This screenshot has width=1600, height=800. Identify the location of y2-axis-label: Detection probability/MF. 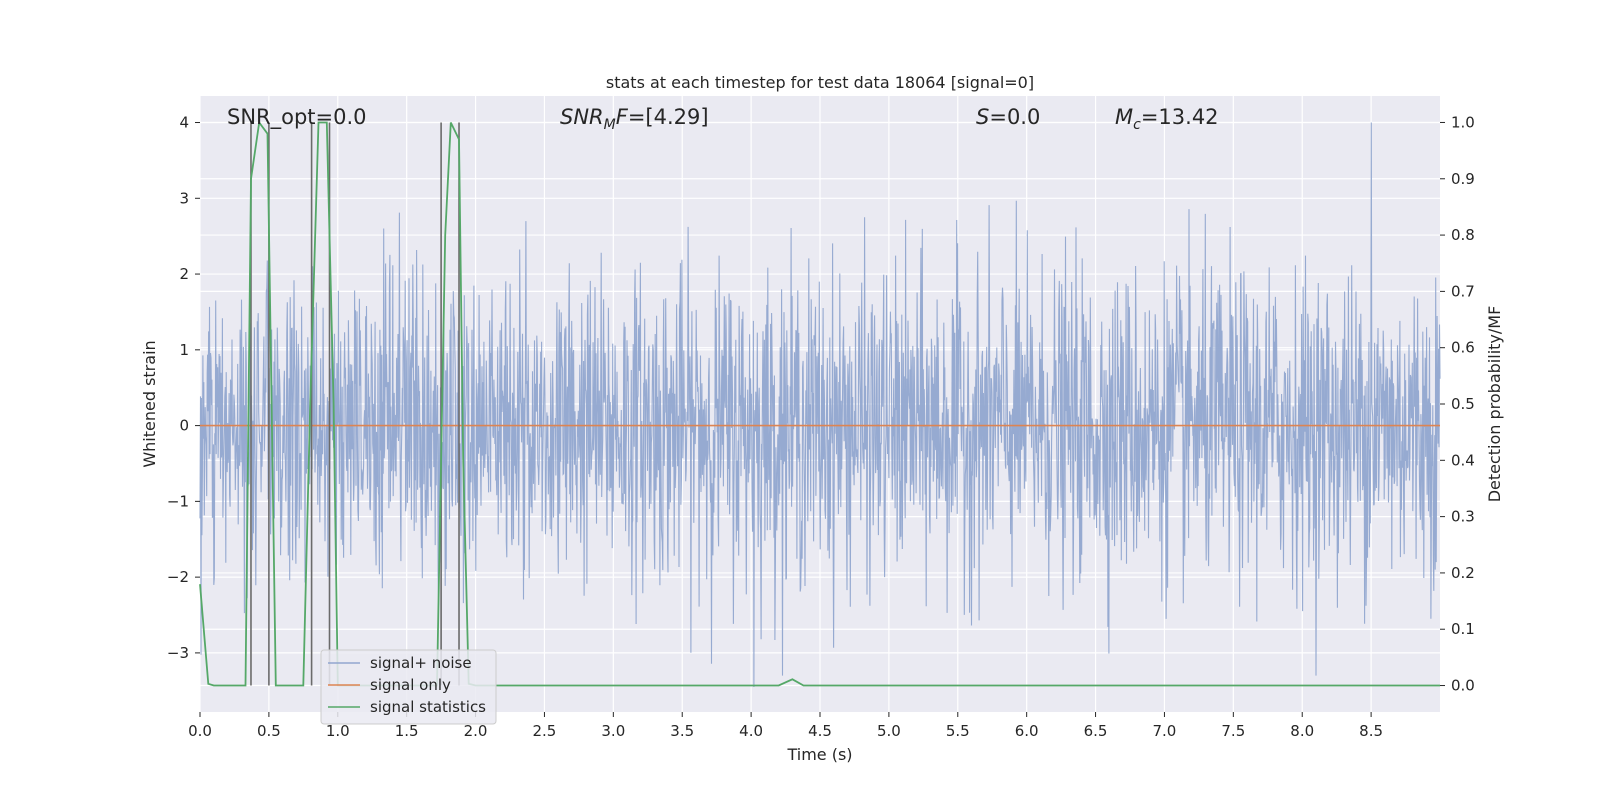
(1494, 404).